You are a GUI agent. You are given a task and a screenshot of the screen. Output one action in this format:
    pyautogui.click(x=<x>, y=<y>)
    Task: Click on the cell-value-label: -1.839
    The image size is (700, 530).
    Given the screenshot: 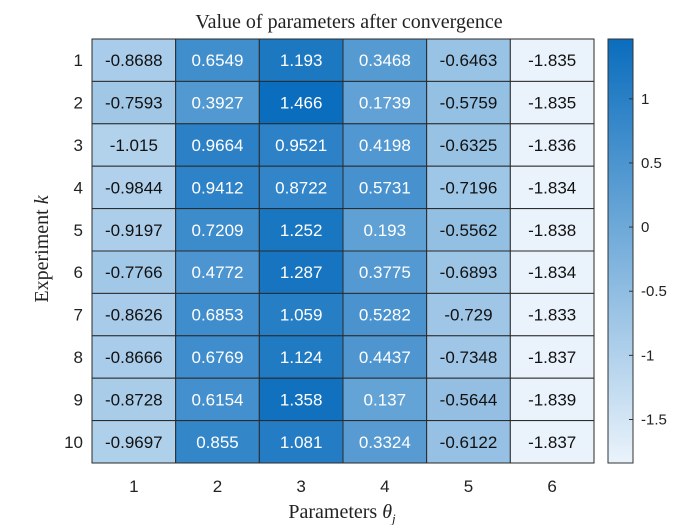 What is the action you would take?
    pyautogui.click(x=552, y=399)
    